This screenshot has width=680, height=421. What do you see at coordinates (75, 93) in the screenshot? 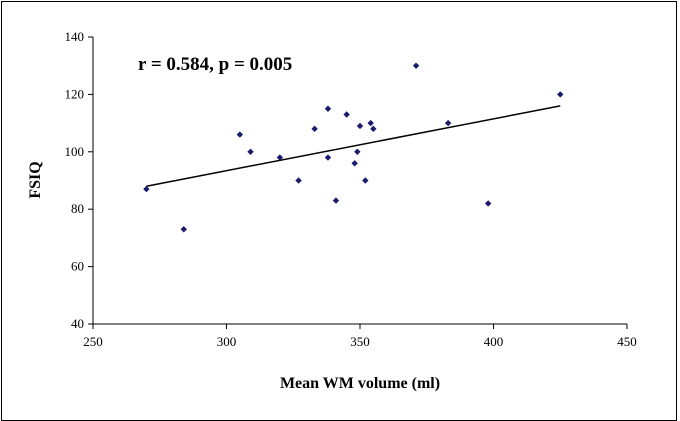
I see `y-tick-label: 120` at bounding box center [75, 93].